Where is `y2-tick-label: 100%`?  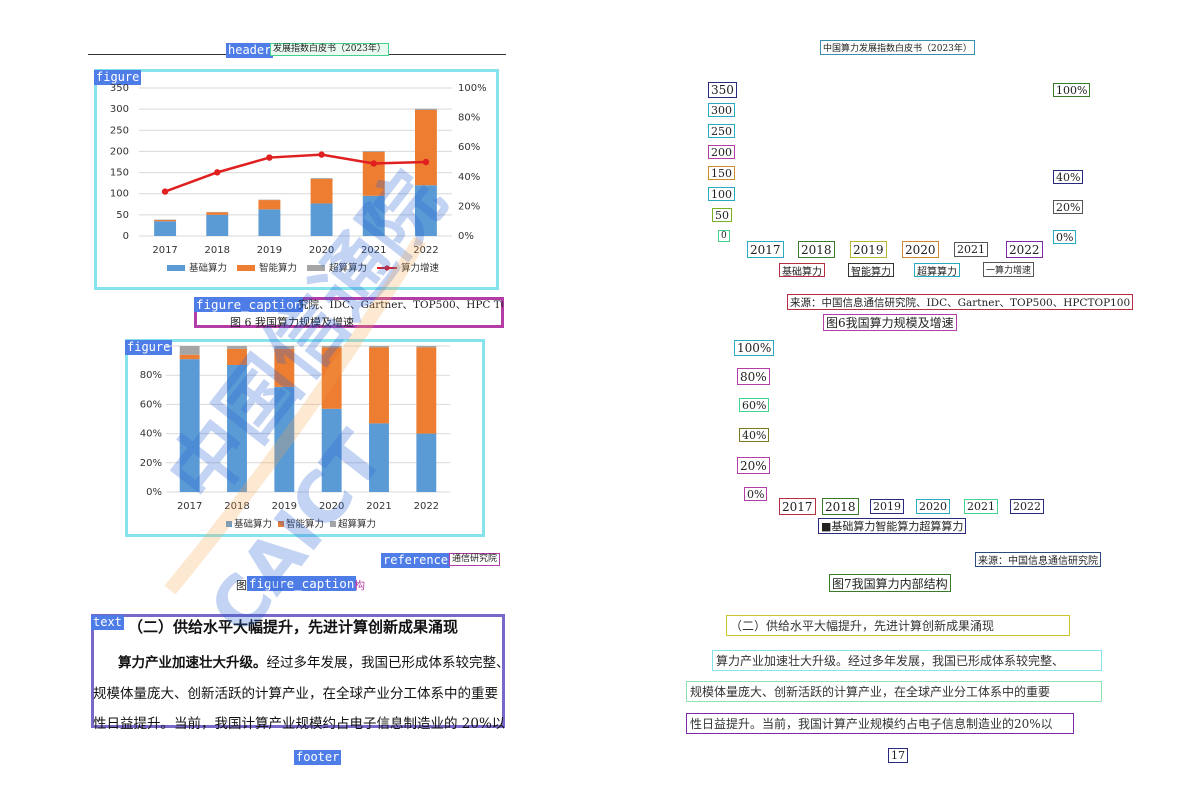
y2-tick-label: 100% is located at coordinates (472, 88).